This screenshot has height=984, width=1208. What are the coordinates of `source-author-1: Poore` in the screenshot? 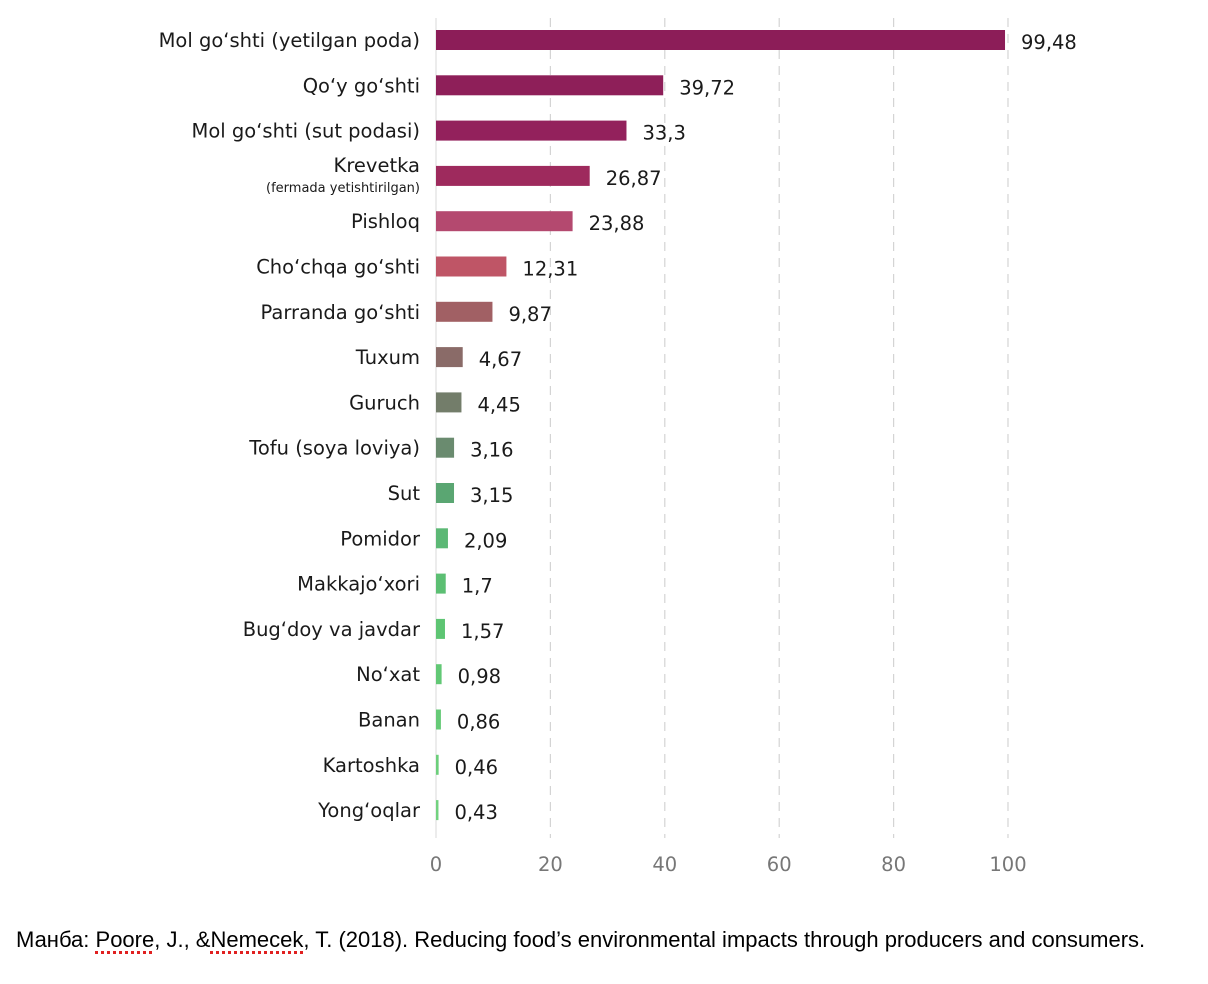 It's located at (125, 939).